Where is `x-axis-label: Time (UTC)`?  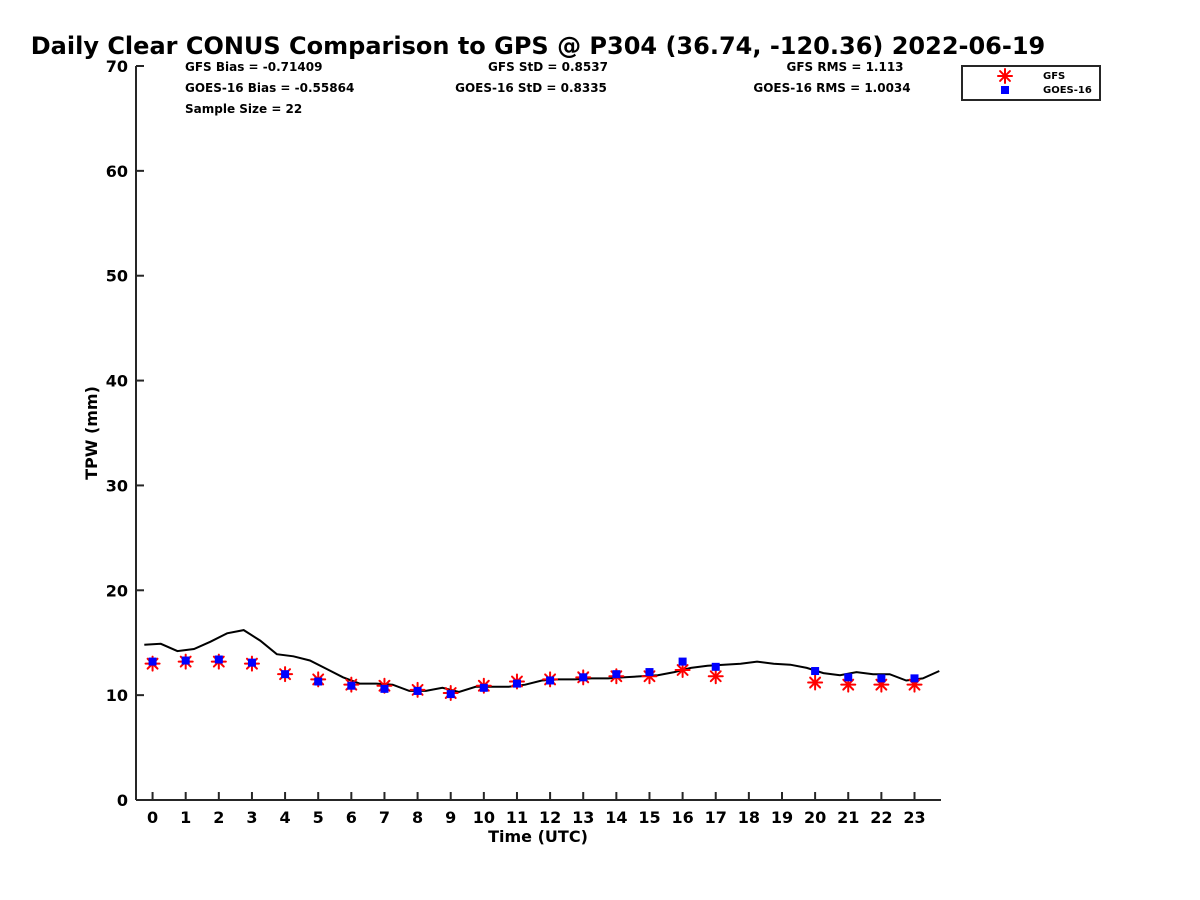 x-axis-label: Time (UTC) is located at coordinates (538, 836).